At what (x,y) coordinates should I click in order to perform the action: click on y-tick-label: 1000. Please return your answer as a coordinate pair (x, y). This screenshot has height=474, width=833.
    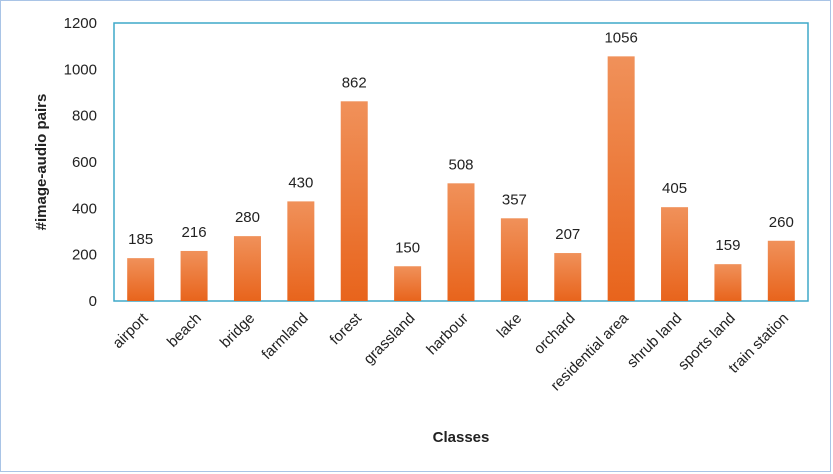
    Looking at the image, I should click on (80, 69).